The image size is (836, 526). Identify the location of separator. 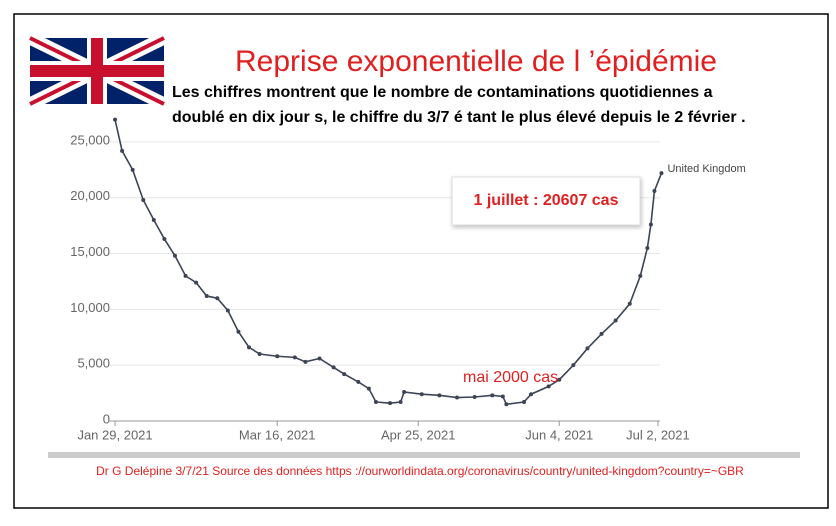
(424, 455).